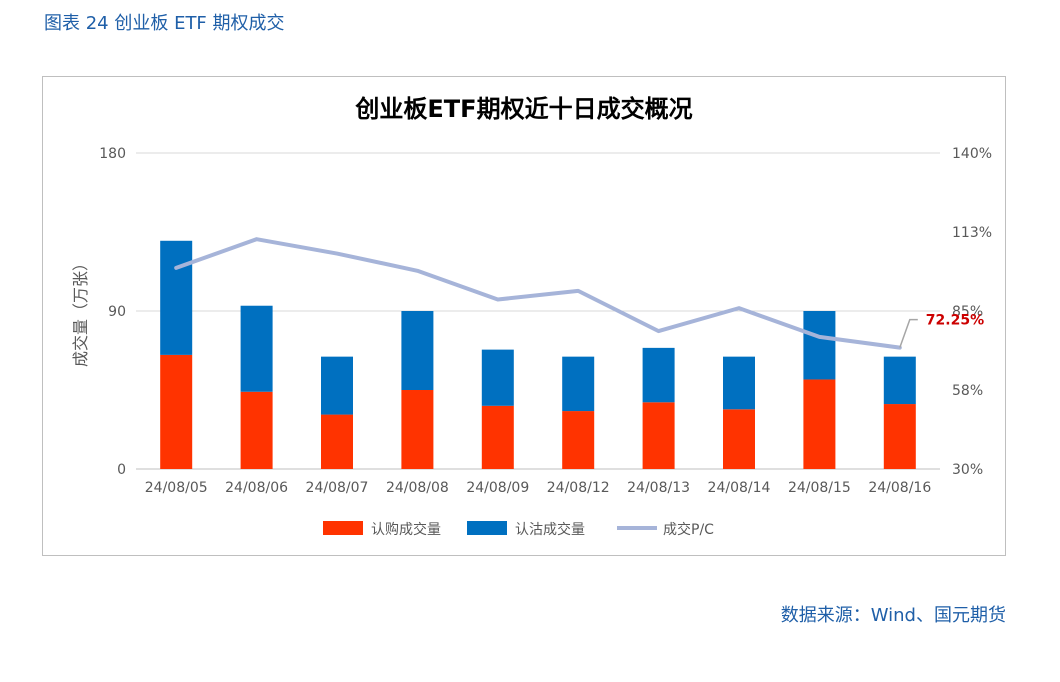 The image size is (1060, 682). What do you see at coordinates (972, 233) in the screenshot?
I see `y2-tick-label: 113%` at bounding box center [972, 233].